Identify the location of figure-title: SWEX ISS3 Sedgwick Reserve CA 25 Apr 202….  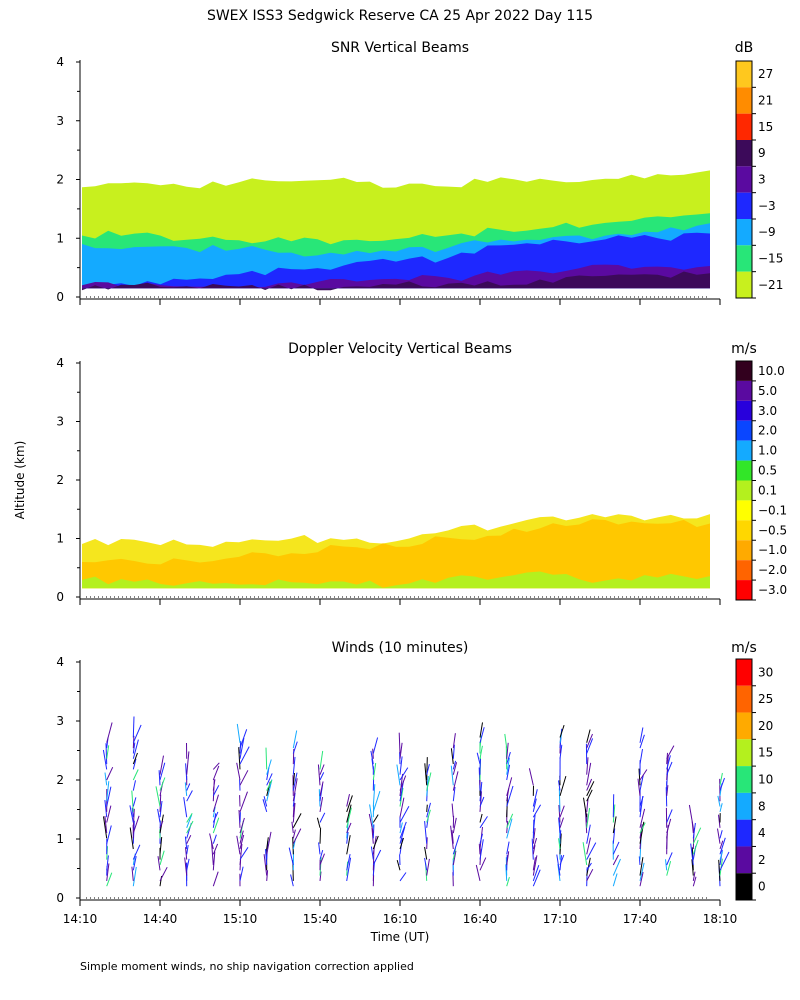
(400, 16).